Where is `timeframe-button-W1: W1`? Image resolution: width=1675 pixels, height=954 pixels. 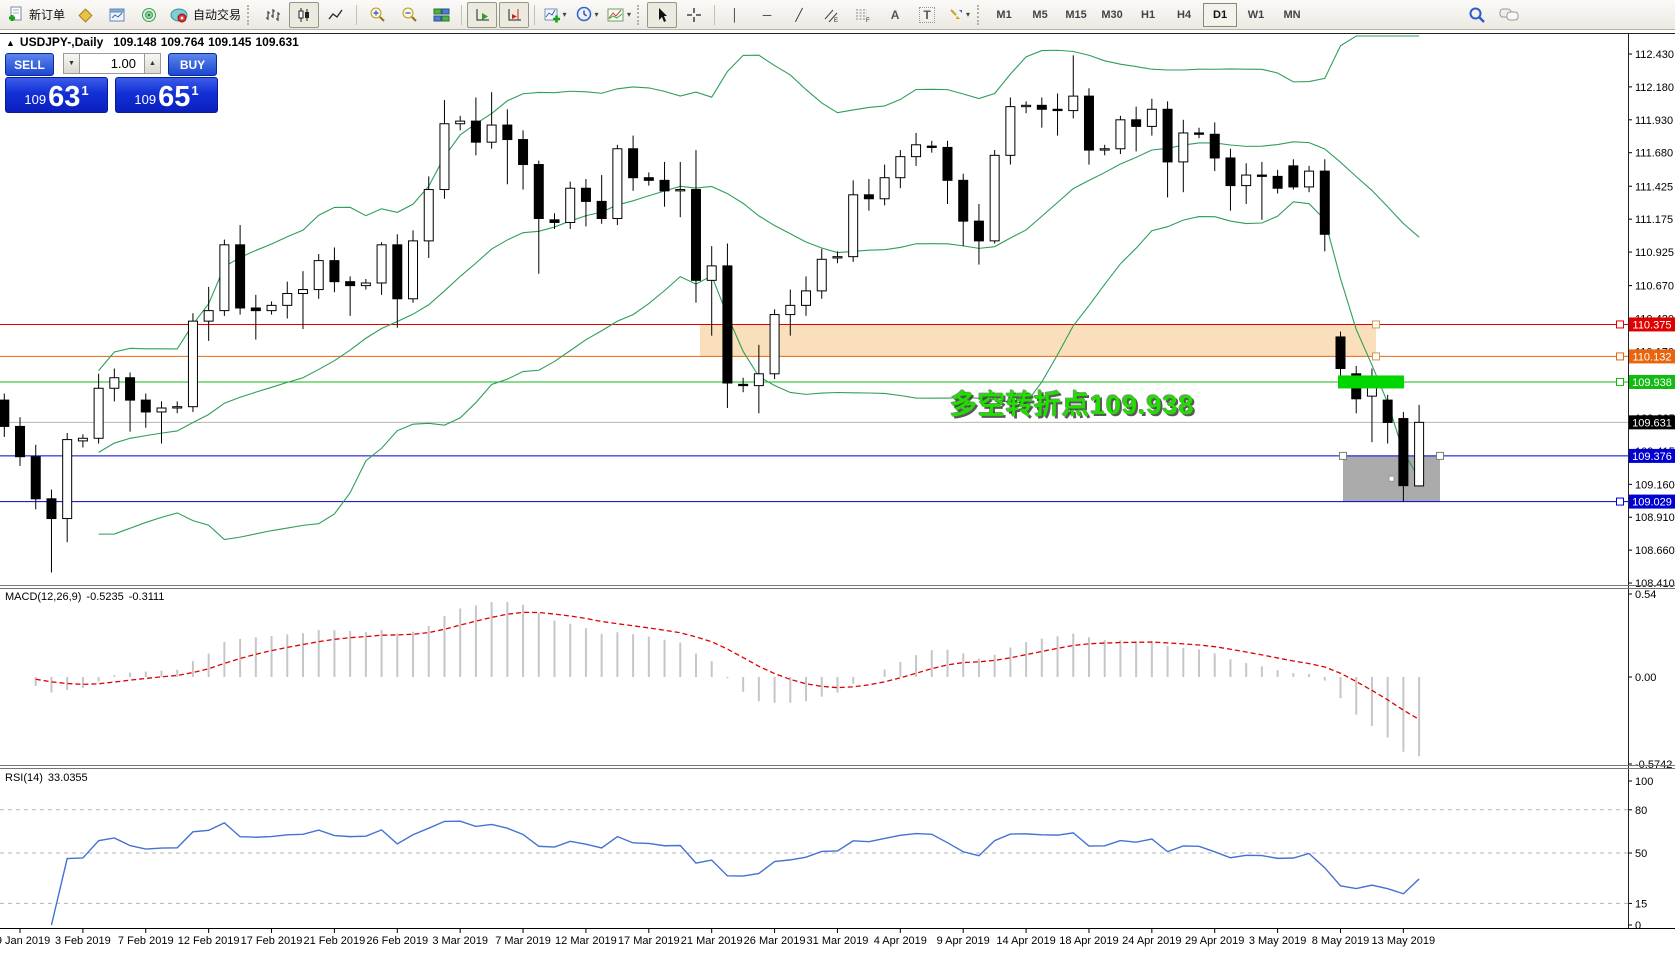
timeframe-button-W1: W1 is located at coordinates (1256, 14).